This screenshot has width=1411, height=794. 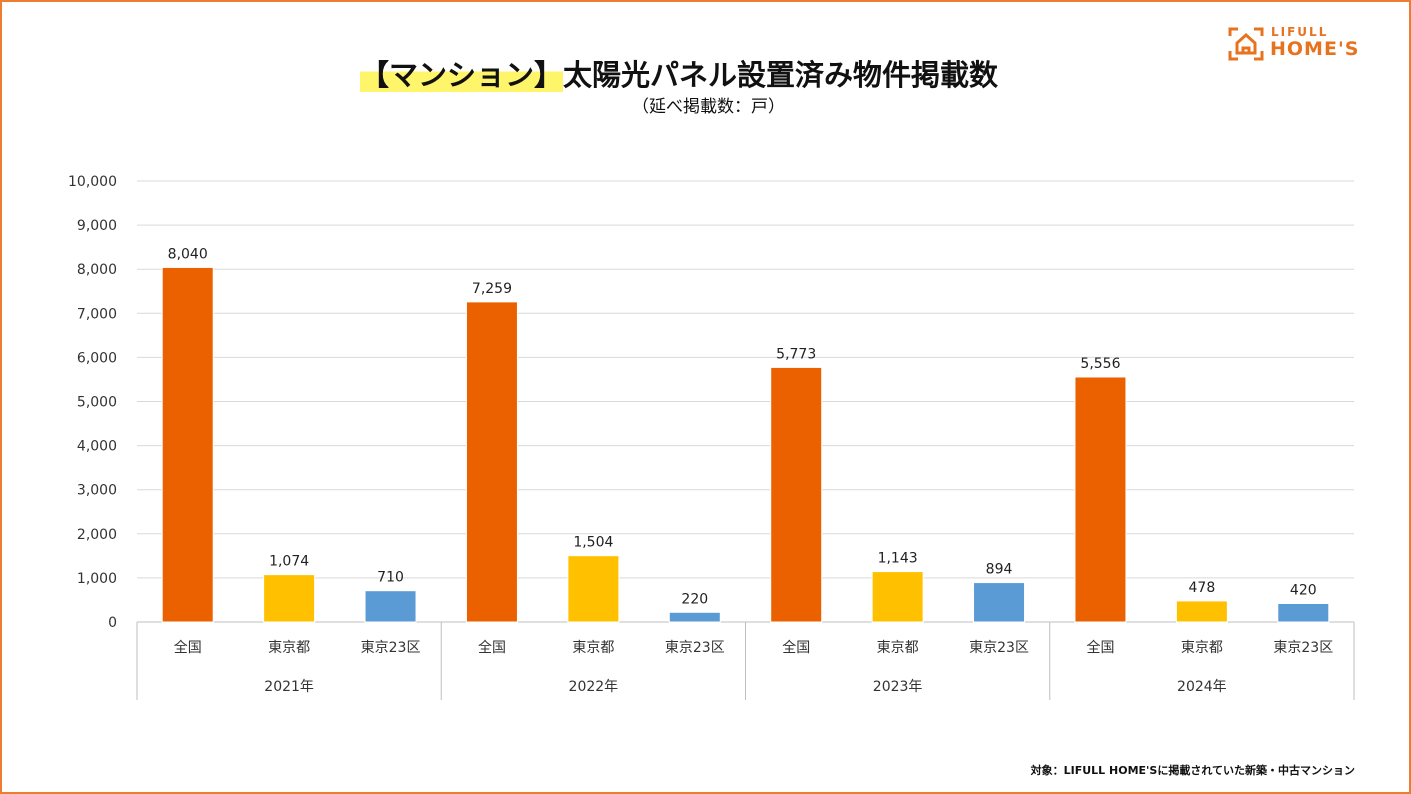 What do you see at coordinates (679, 75) in the screenshot?
I see `chart-title: 【マンション】太陽光パネル設置済み物件掲載数` at bounding box center [679, 75].